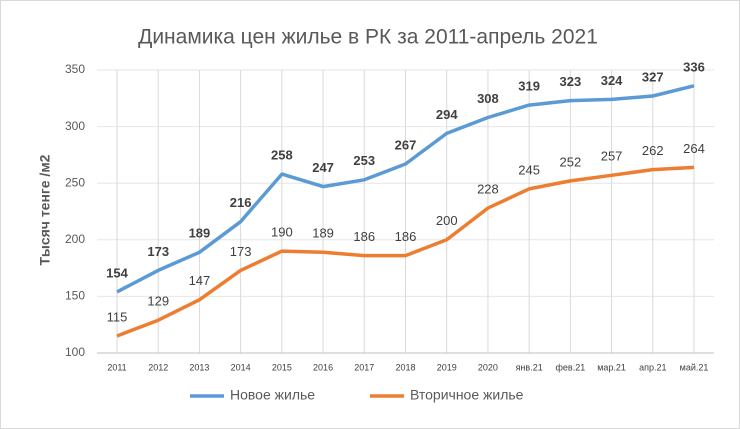 The height and width of the screenshot is (429, 740). What do you see at coordinates (467, 395) in the screenshot?
I see `legend-label: Вторичное жилье` at bounding box center [467, 395].